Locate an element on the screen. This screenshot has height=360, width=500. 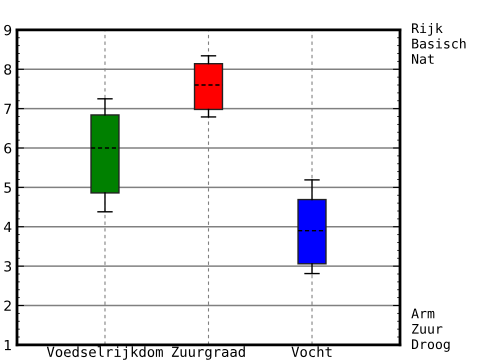
x-tick-label: Zuurgraad is located at coordinates (208, 353).